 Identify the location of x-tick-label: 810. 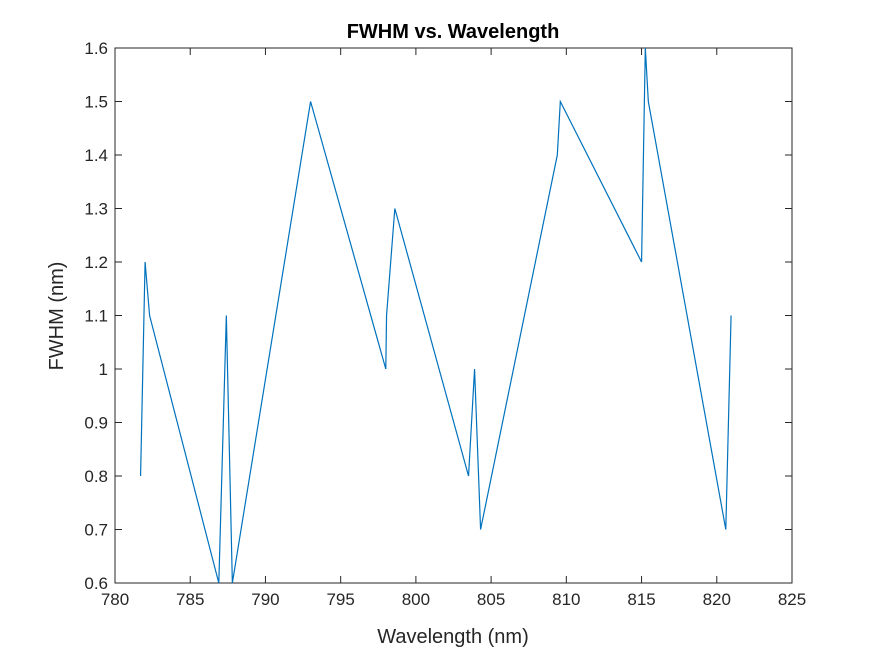
(566, 599).